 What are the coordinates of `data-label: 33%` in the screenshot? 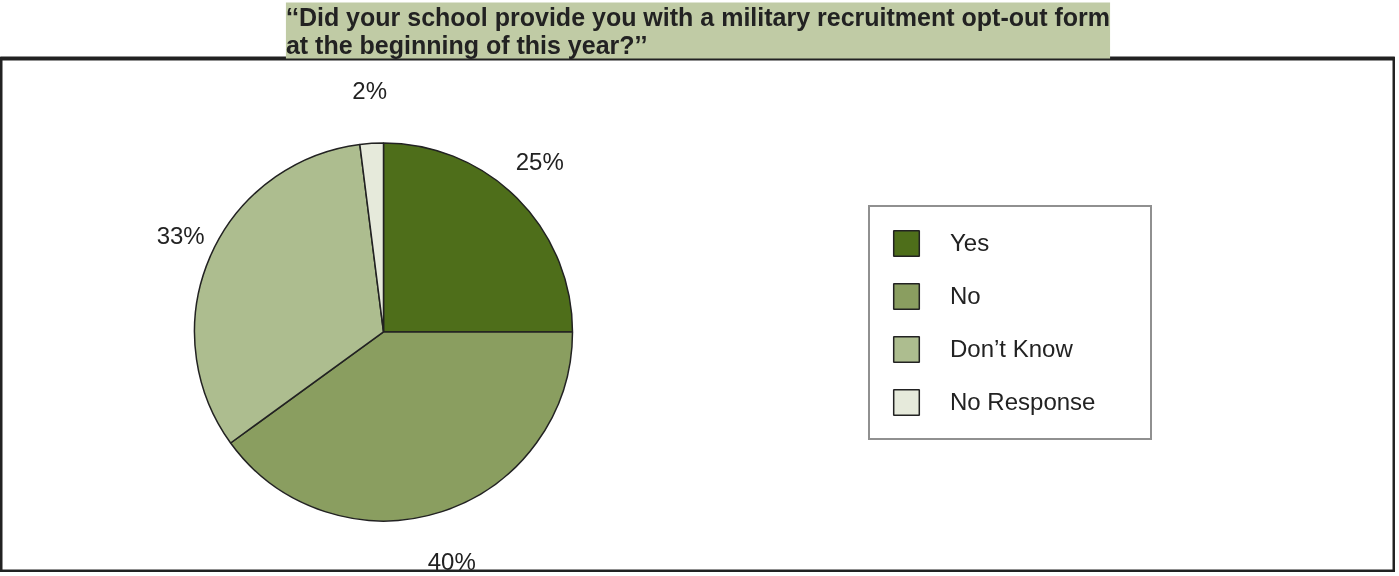 It's located at (180, 236).